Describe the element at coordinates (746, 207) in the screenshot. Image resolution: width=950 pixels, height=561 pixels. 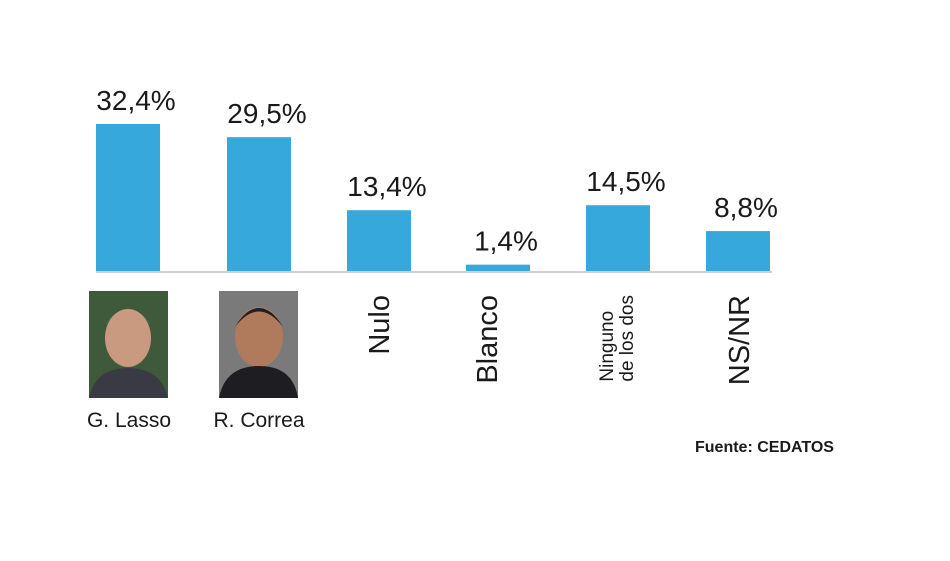
I see `value-label: 8,8%` at that location.